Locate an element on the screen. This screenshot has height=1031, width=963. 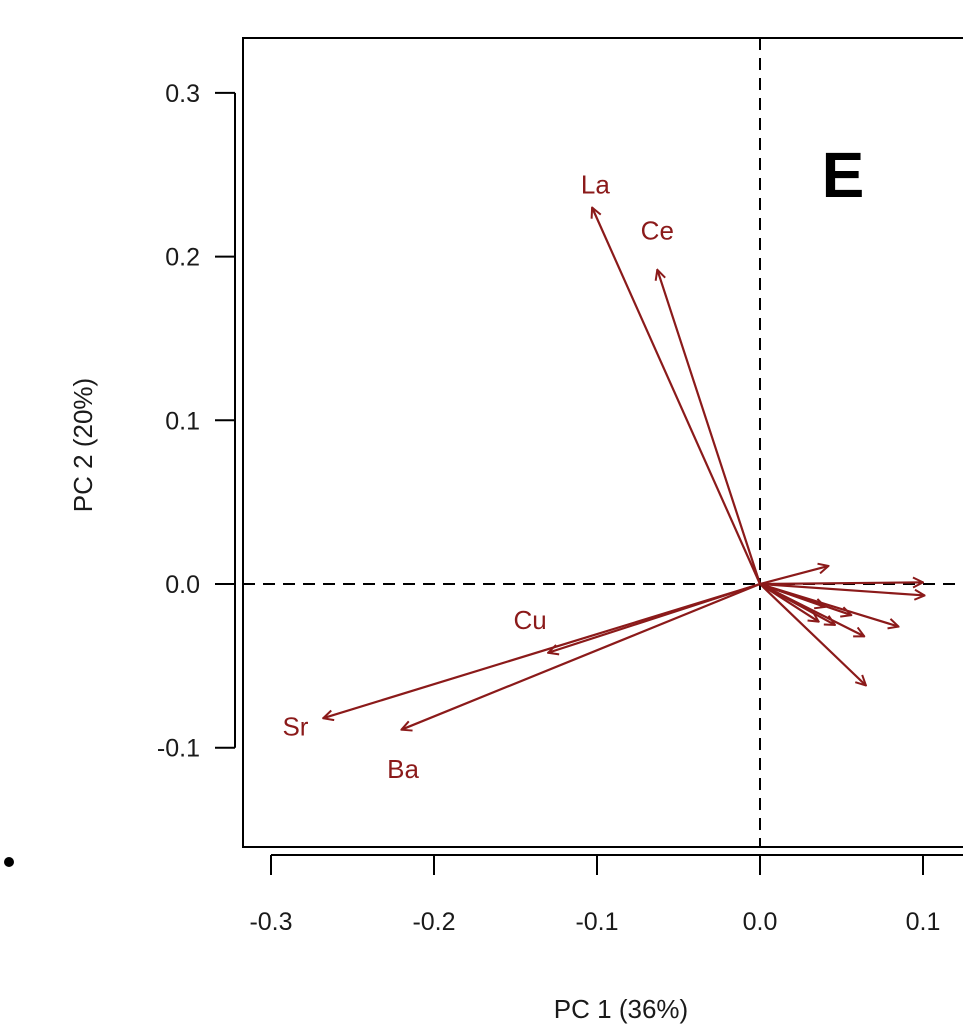
stray-dot is located at coordinates (9, 862).